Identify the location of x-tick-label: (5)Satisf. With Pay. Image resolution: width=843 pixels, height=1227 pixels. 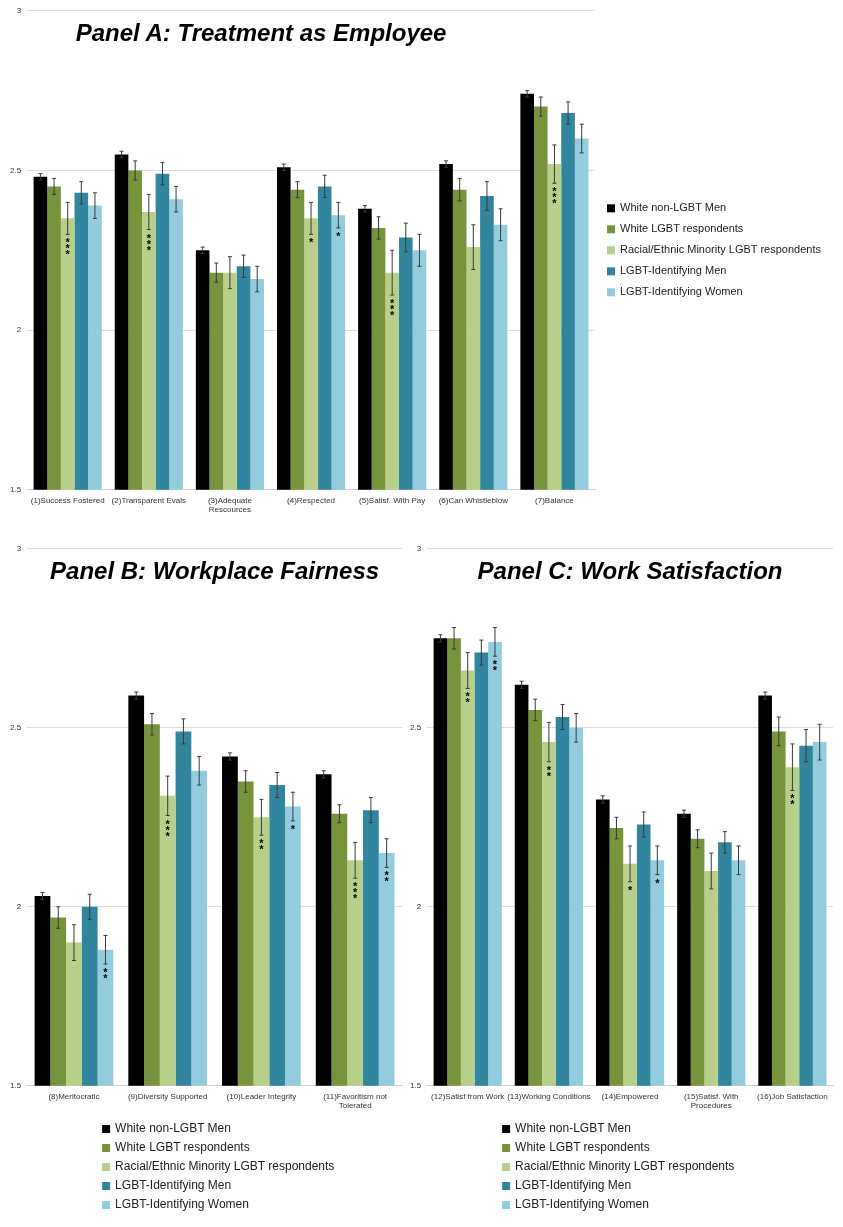
(392, 500).